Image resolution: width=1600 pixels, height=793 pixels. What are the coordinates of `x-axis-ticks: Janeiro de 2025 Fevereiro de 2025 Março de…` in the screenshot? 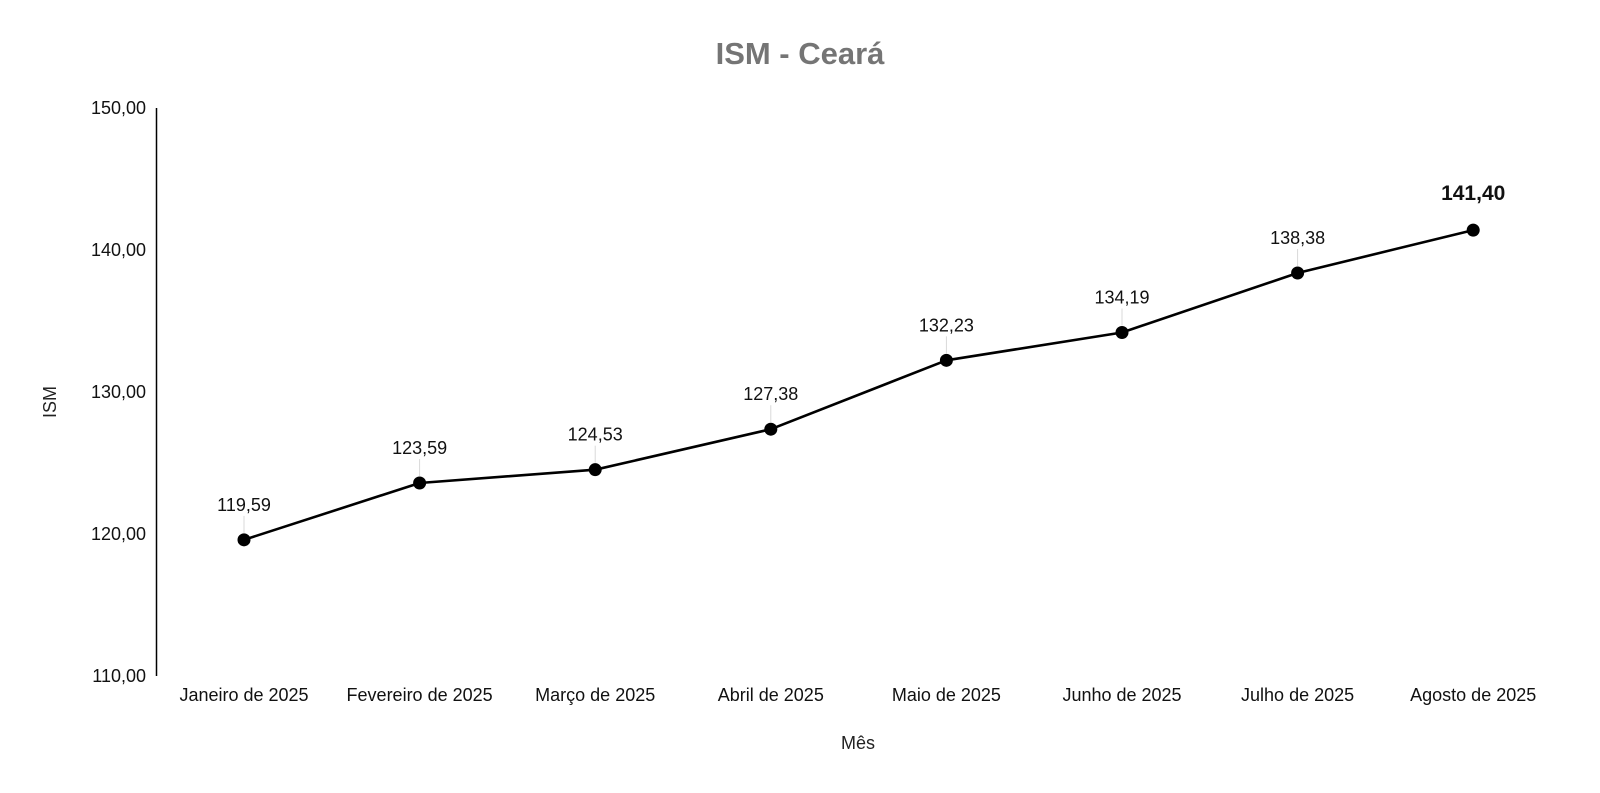 It's located at (857, 695).